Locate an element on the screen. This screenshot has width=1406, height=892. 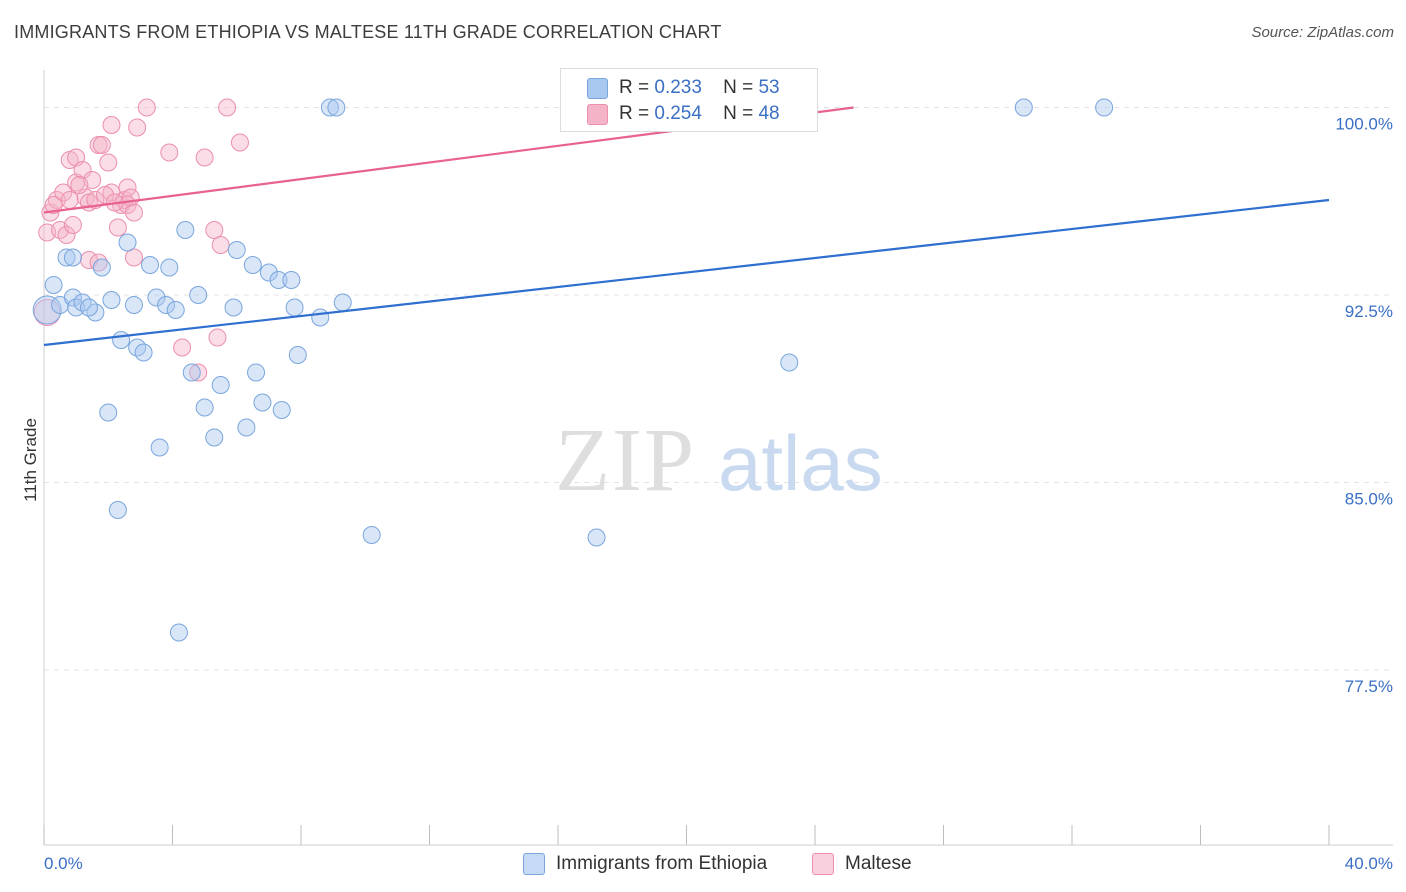
y-tick-label: 92.5% is located at coordinates (1369, 311).